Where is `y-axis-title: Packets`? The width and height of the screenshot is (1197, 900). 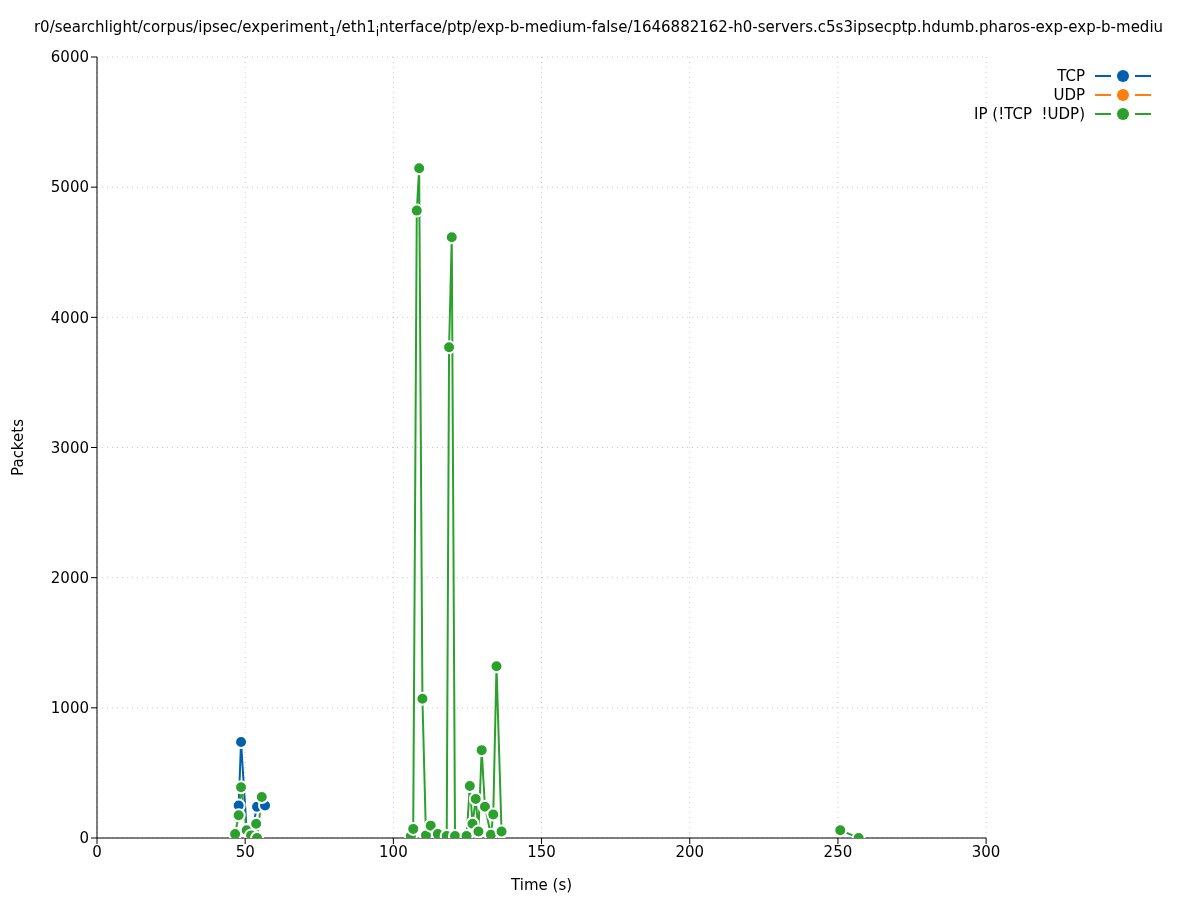 y-axis-title: Packets is located at coordinates (18, 447).